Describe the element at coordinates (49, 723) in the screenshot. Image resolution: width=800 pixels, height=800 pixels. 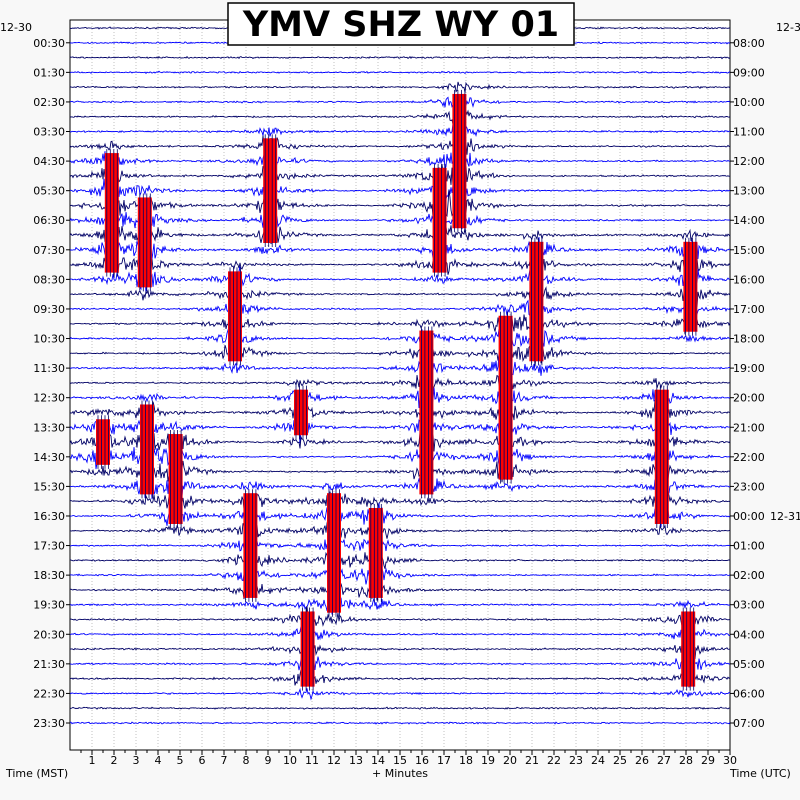
I see `left-tick-label: 23:30` at that location.